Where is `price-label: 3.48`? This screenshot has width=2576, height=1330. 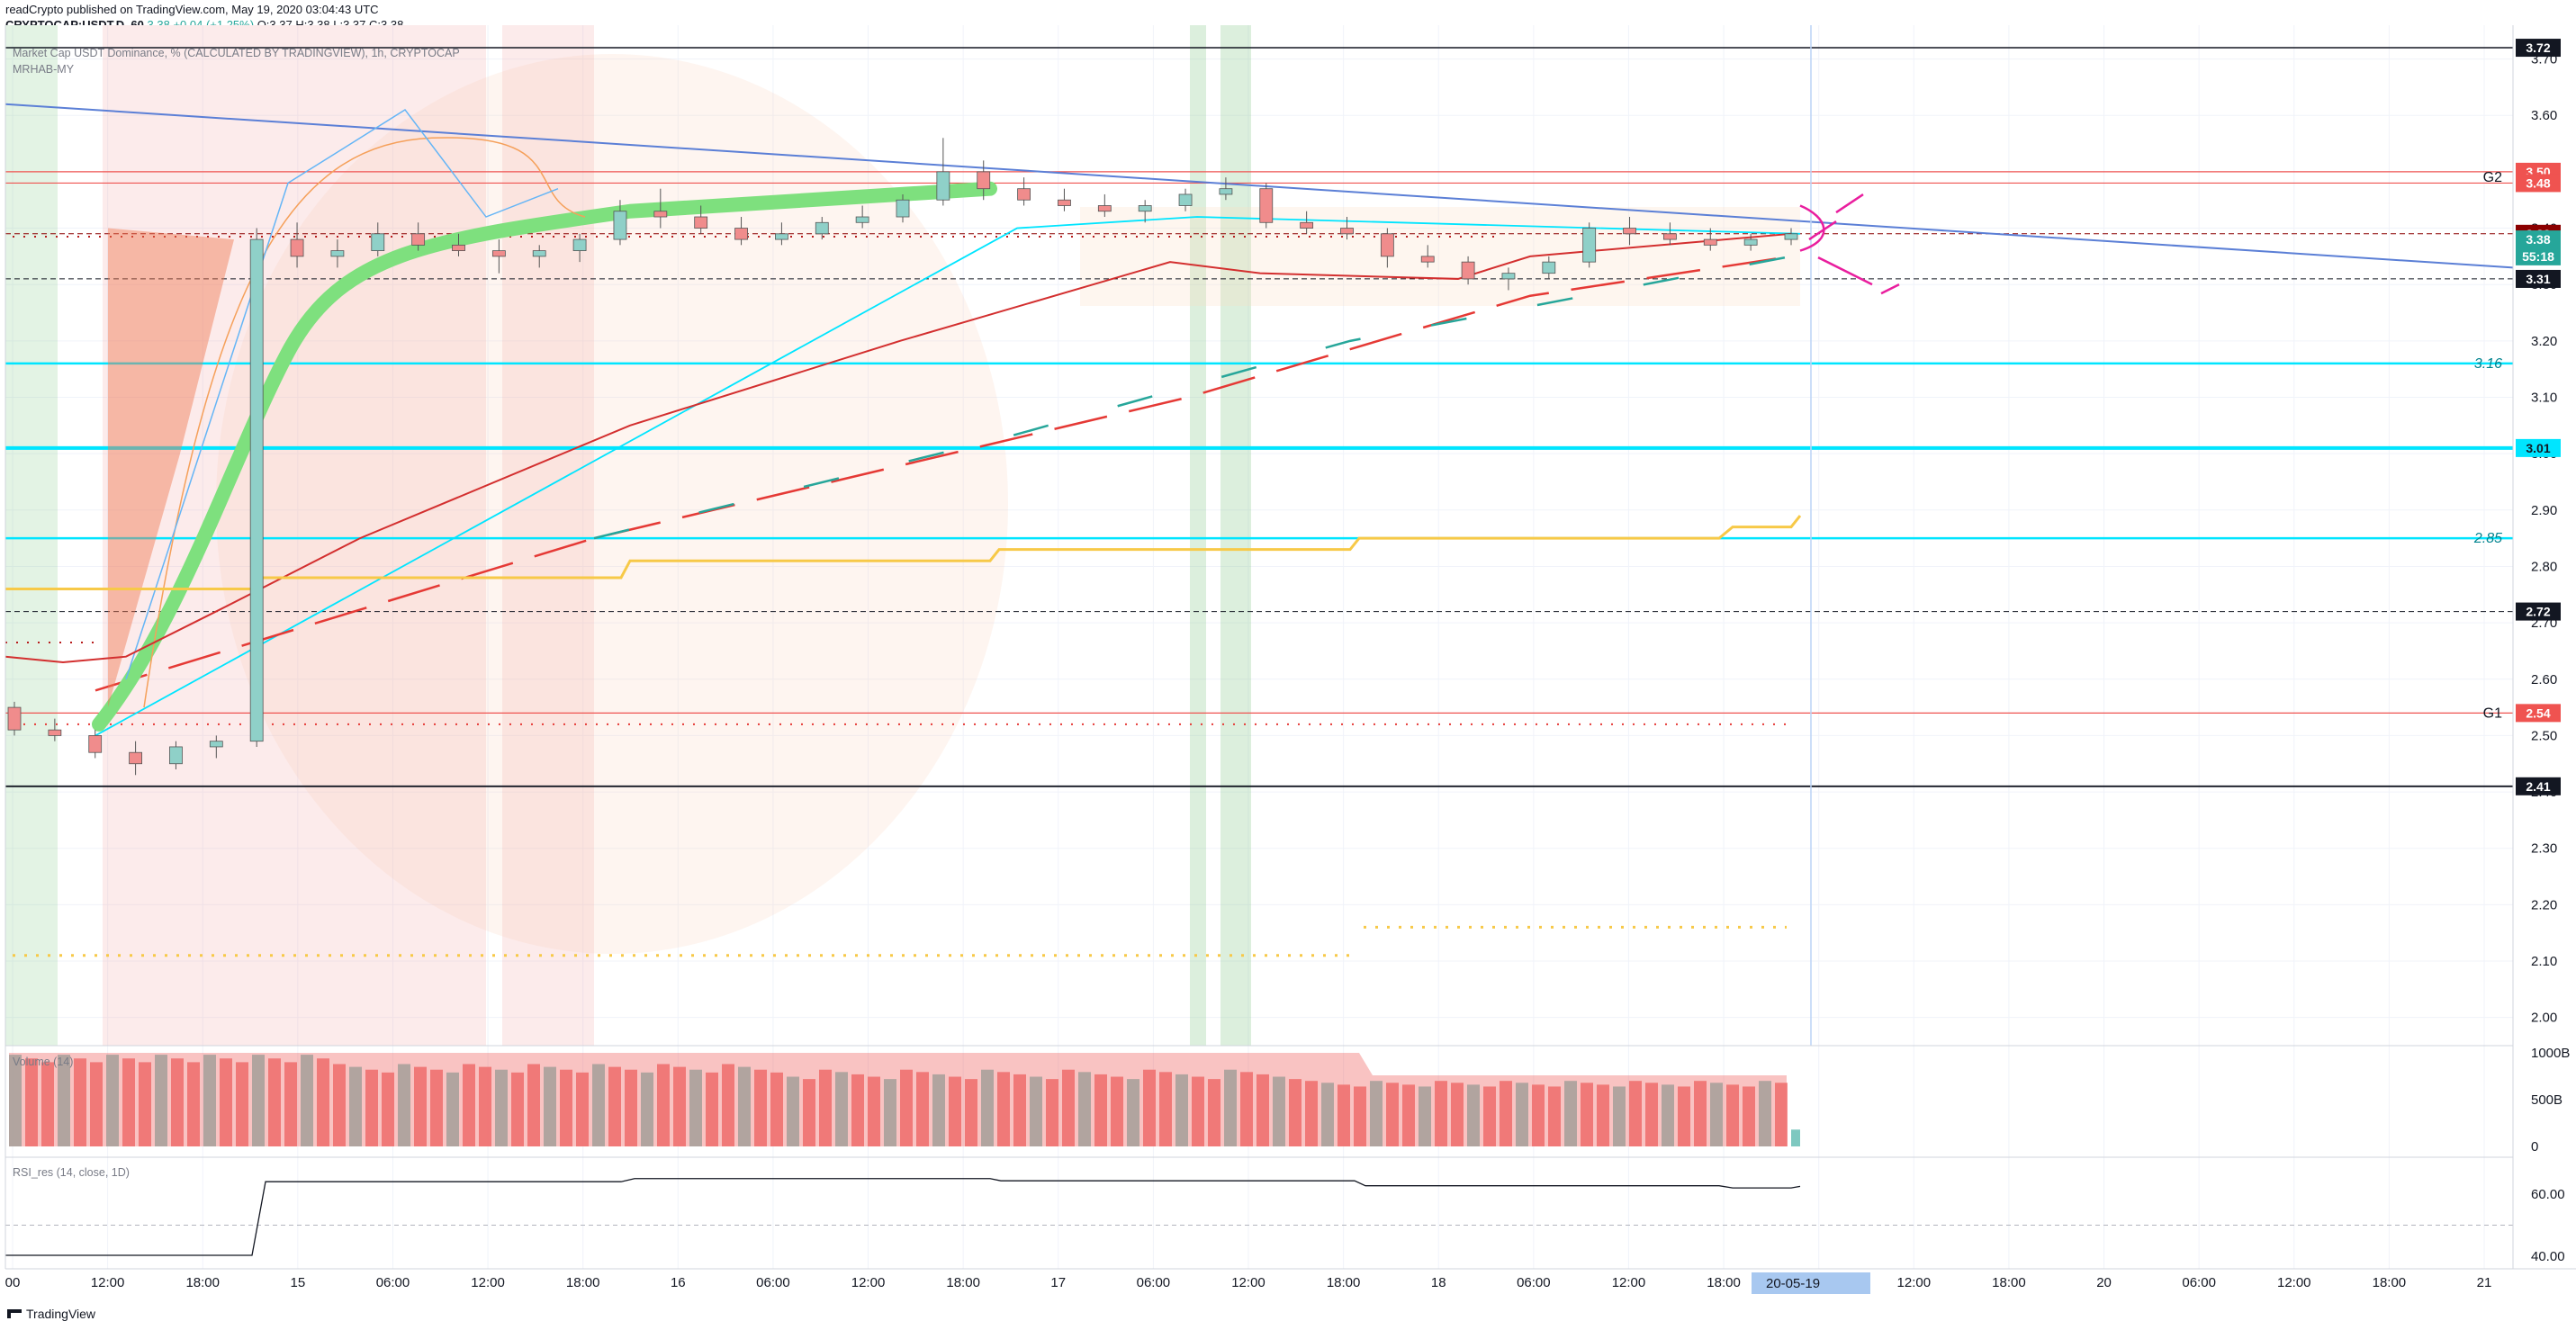
price-label: 3.48 is located at coordinates (2538, 182).